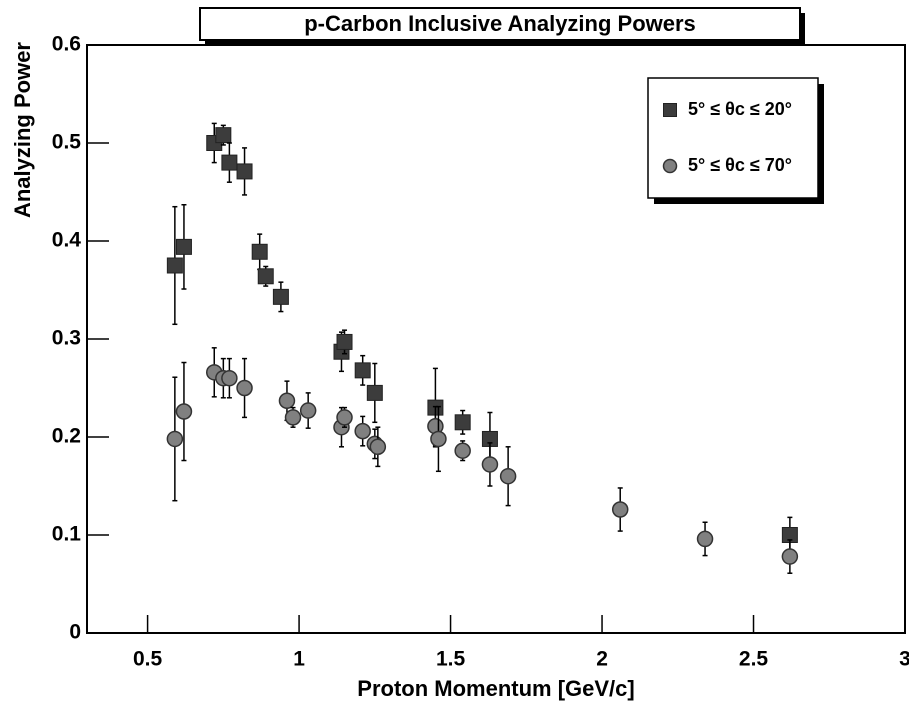 The width and height of the screenshot is (909, 707). What do you see at coordinates (740, 165) in the screenshot?
I see `legend-label: 5° ≤ θc ≤ 70°` at bounding box center [740, 165].